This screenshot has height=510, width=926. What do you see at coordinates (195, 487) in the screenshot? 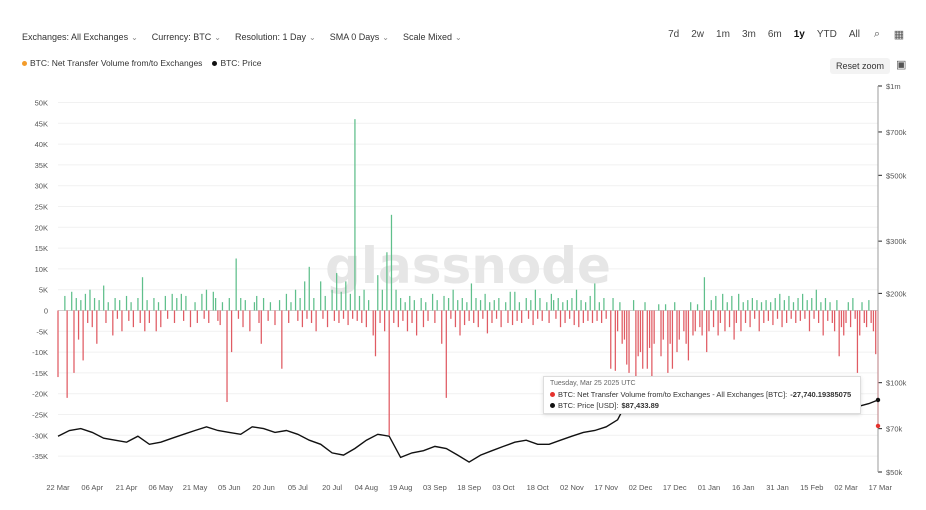
I see `x-tick-label: 21 May` at bounding box center [195, 487].